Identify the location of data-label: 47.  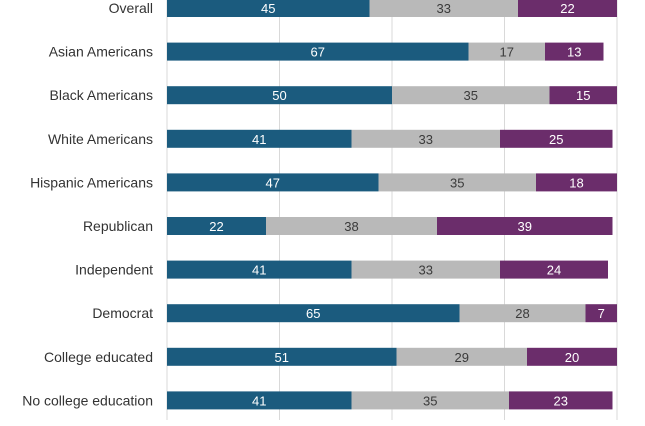
(273, 182).